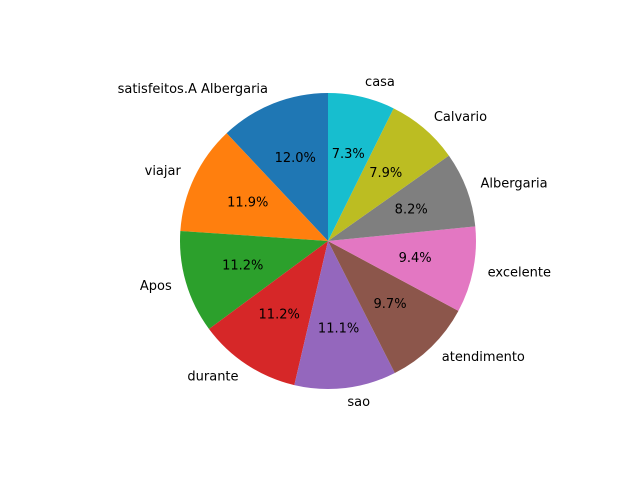 The height and width of the screenshot is (480, 640). Describe the element at coordinates (358, 402) in the screenshot. I see `pie-category-label: sao` at that location.